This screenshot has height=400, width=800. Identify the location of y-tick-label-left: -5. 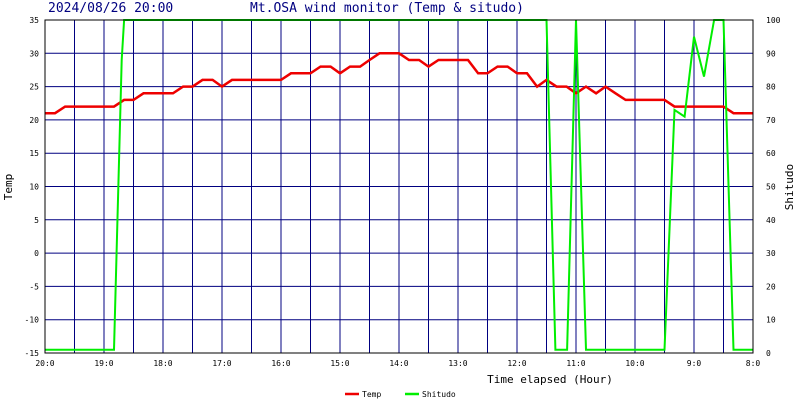
(34, 286).